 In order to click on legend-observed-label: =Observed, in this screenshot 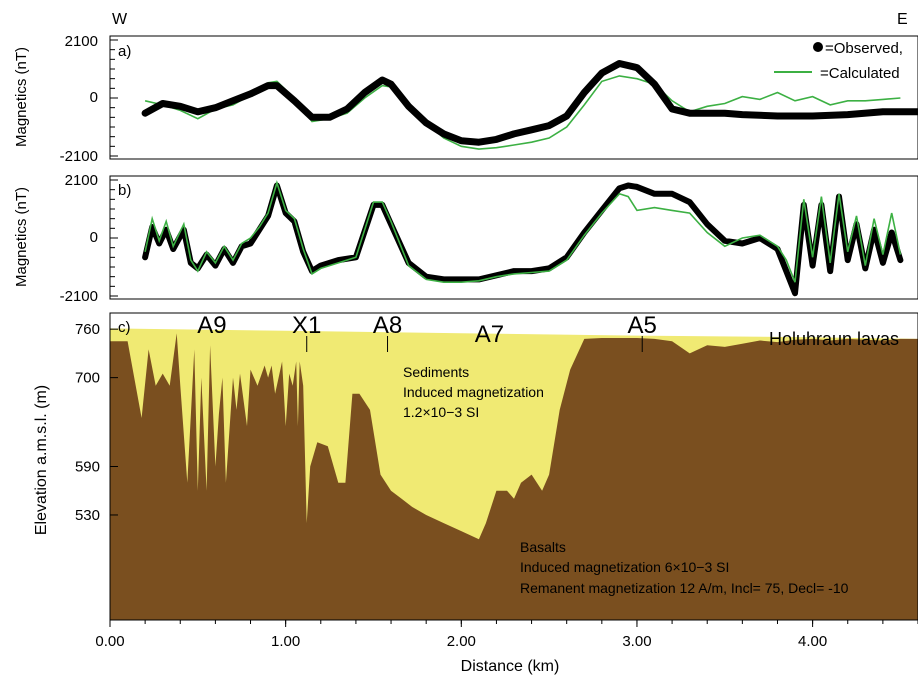, I will do `click(864, 48)`.